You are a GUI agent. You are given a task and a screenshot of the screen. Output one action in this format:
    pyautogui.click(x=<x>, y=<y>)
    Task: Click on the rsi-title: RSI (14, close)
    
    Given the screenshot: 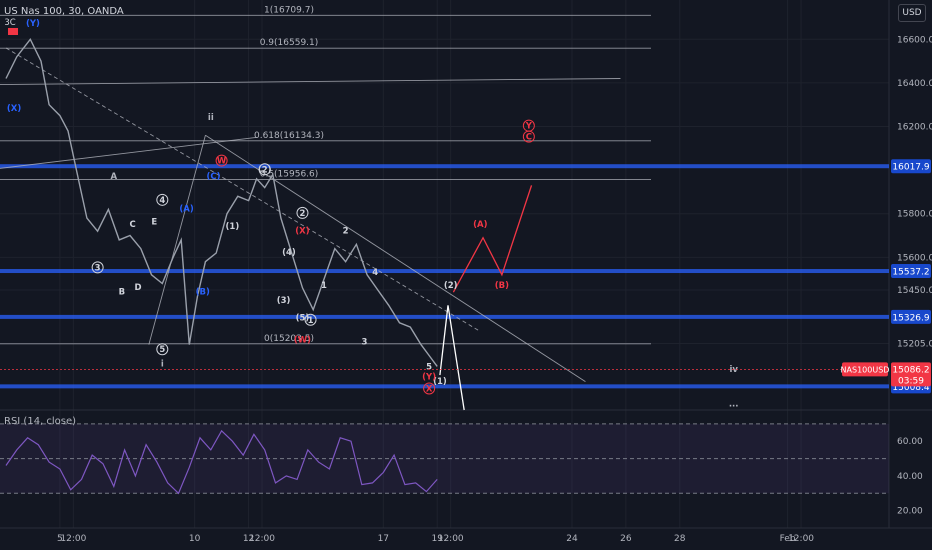 What is the action you would take?
    pyautogui.click(x=40, y=421)
    